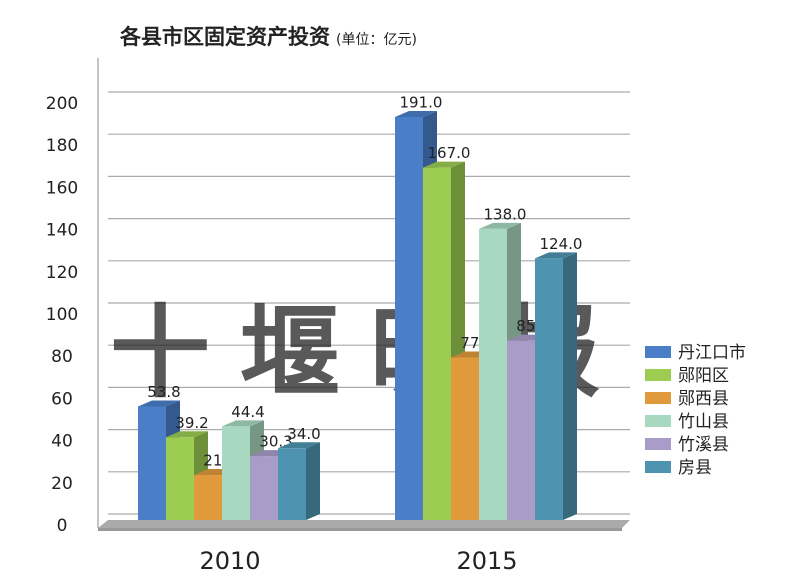  I want to click on value-label: 124.0, so click(561, 244).